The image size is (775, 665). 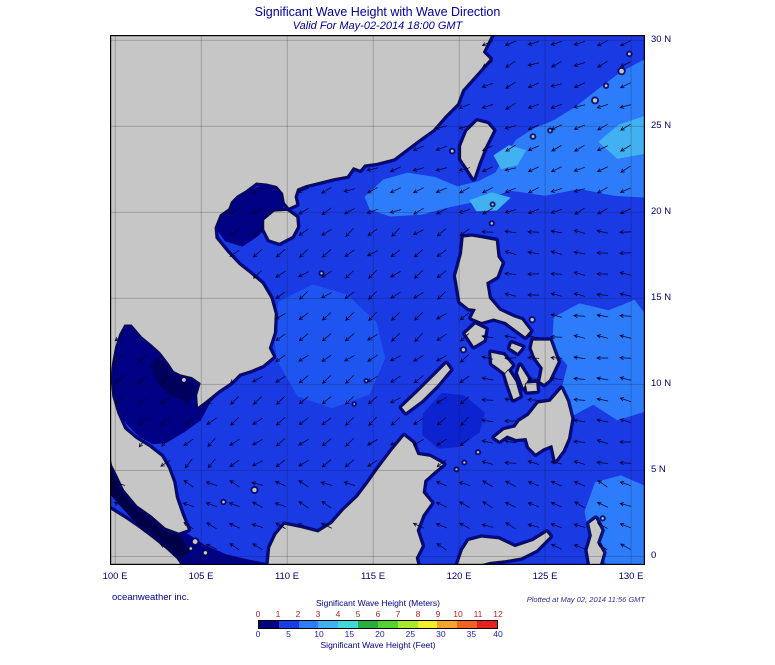 I want to click on wave-height-region-gulf-of-thailand-core, so click(x=174, y=379).